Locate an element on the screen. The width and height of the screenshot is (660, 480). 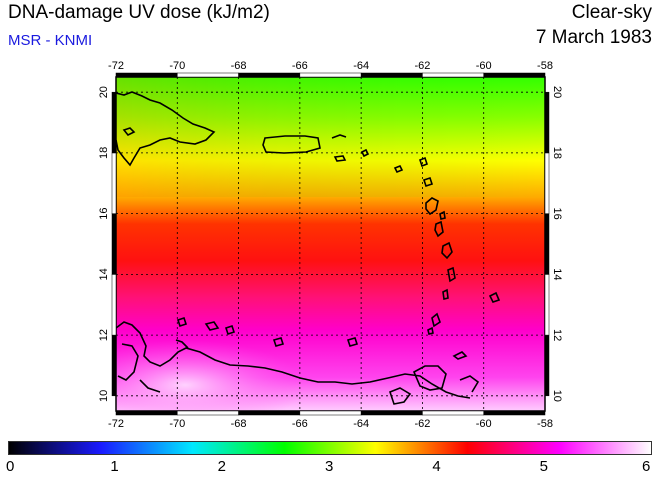
lat-labels-right: 10 12 14 16 18 20 is located at coordinates (557, 244).